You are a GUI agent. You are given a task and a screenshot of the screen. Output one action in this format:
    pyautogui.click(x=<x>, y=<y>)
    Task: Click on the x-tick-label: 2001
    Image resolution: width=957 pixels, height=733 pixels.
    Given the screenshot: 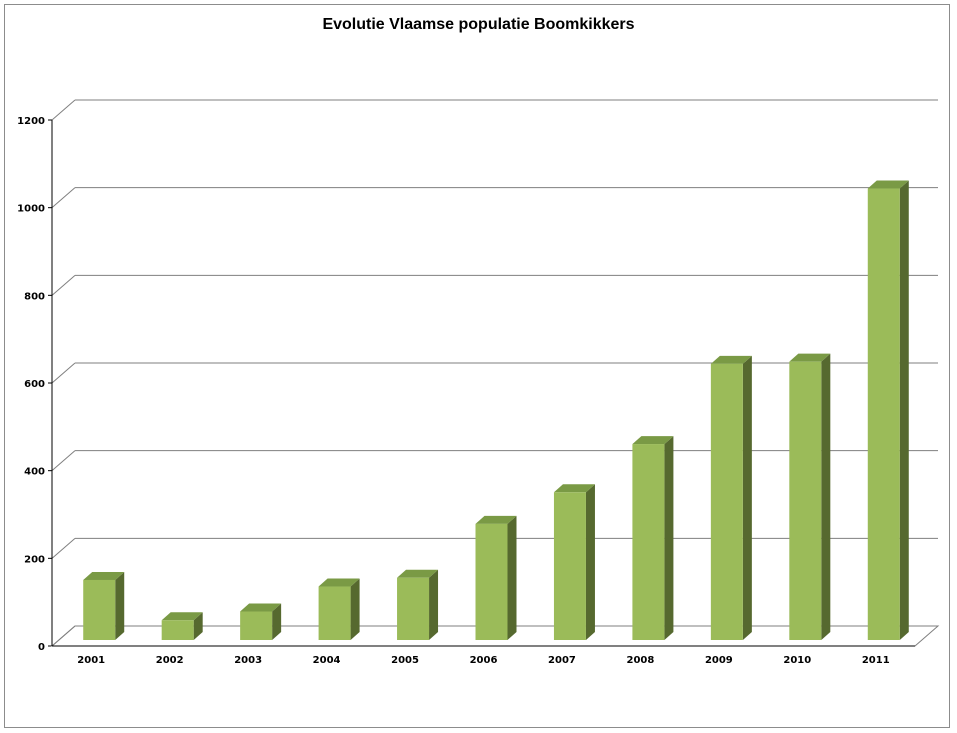 What is the action you would take?
    pyautogui.click(x=91, y=660)
    